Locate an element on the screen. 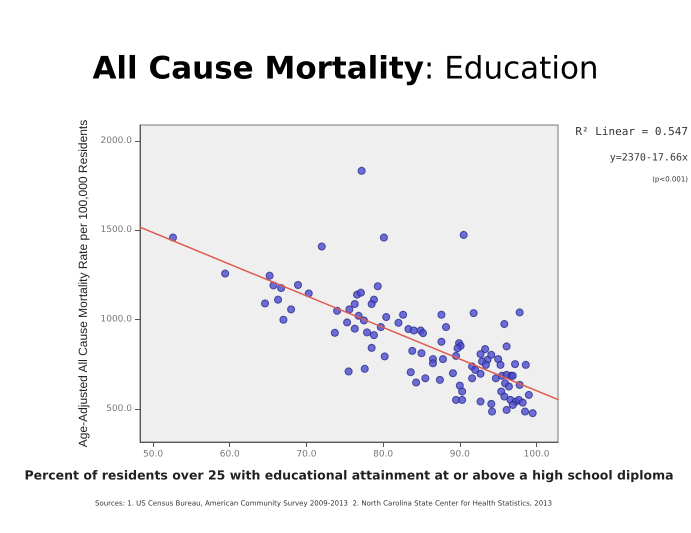 The height and width of the screenshot is (533, 691). y-tick-label: 500.0 is located at coordinates (119, 409).